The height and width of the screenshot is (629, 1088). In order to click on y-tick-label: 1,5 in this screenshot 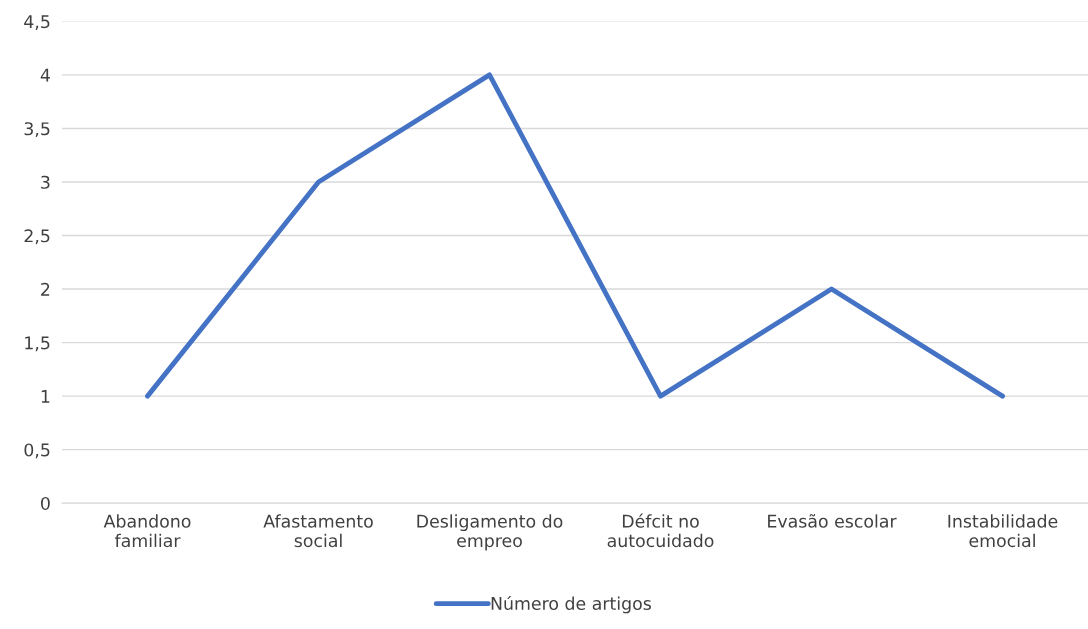, I will do `click(37, 344)`.